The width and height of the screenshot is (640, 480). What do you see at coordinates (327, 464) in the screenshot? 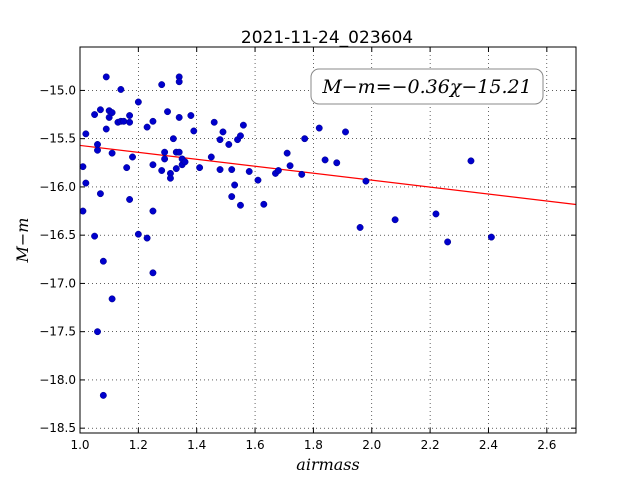
I see `x-axis-label: airmass` at bounding box center [327, 464].